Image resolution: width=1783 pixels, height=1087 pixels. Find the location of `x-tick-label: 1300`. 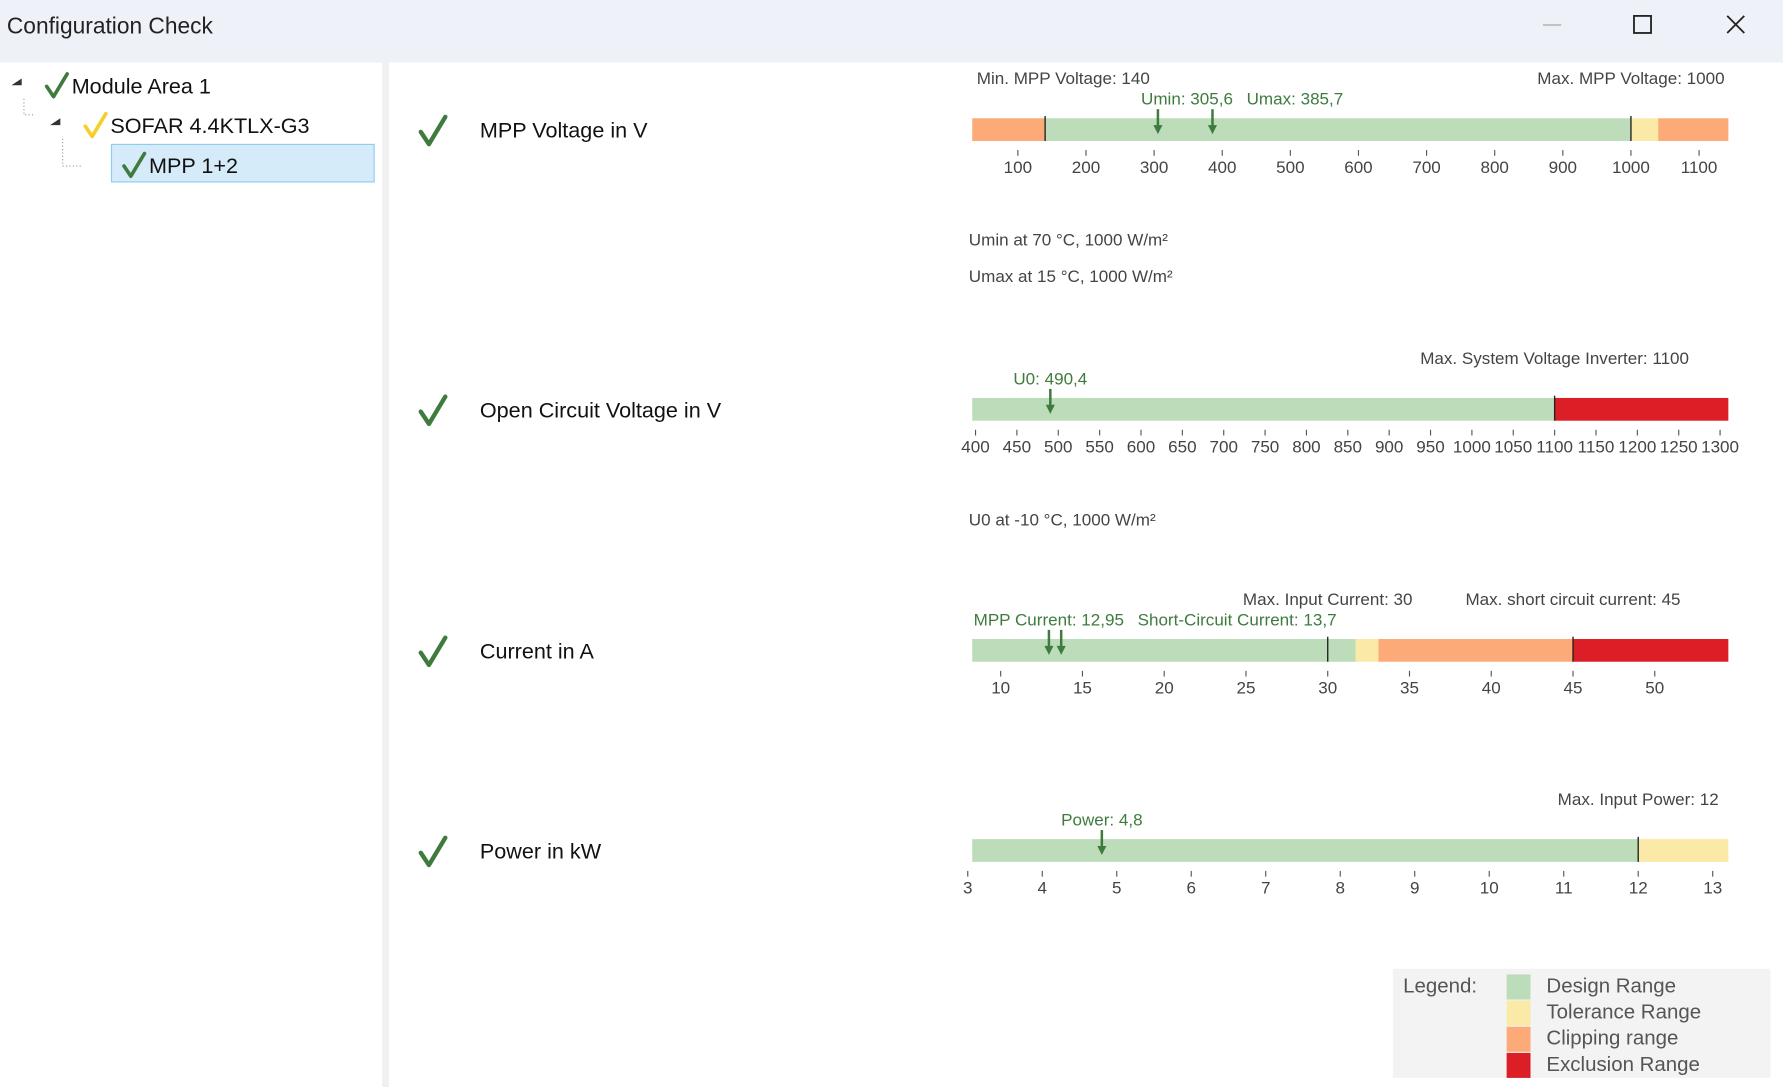

x-tick-label: 1300 is located at coordinates (1720, 446).